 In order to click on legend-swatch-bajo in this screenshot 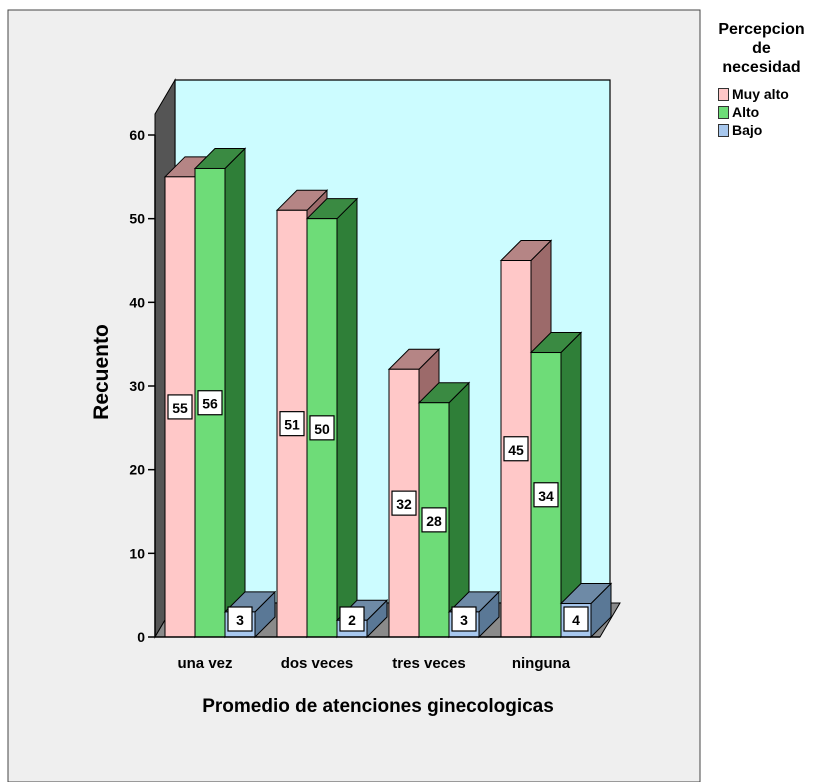, I will do `click(723, 130)`.